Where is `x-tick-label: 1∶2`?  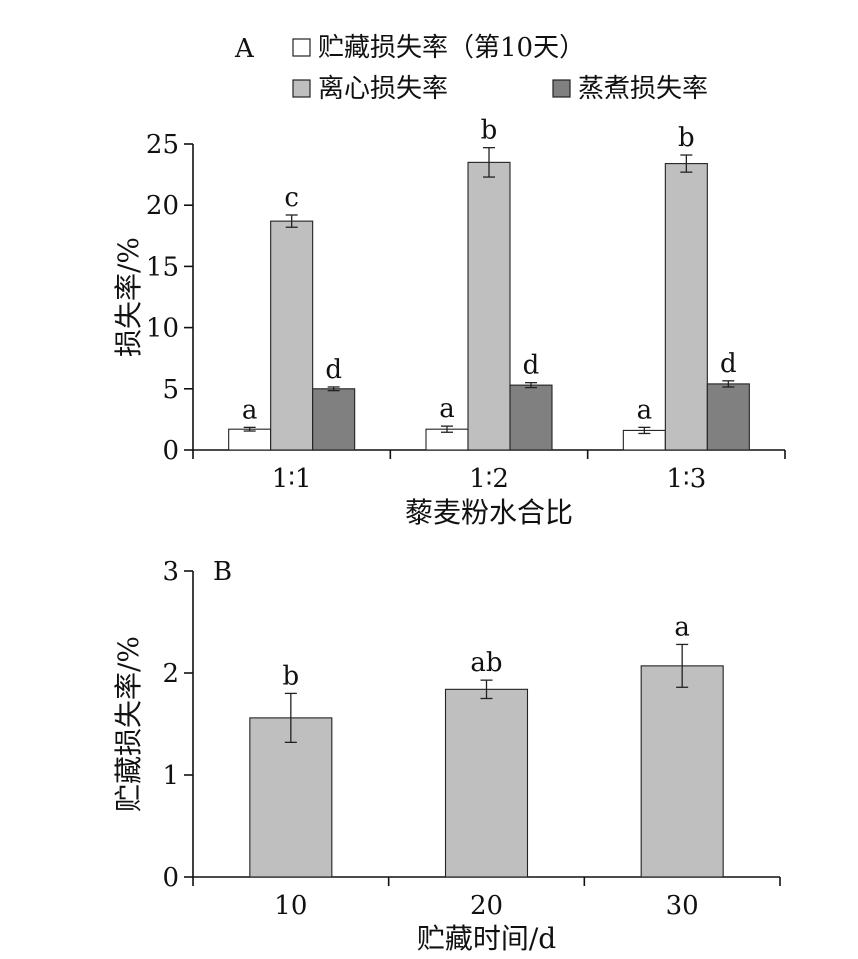
x-tick-label: 1∶2 is located at coordinates (489, 479).